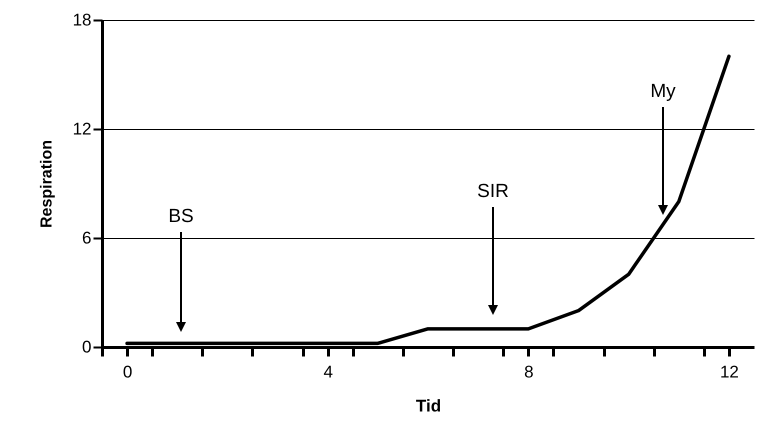 The width and height of the screenshot is (760, 437). Describe the element at coordinates (328, 372) in the screenshot. I see `x-tick-label: 4` at that location.